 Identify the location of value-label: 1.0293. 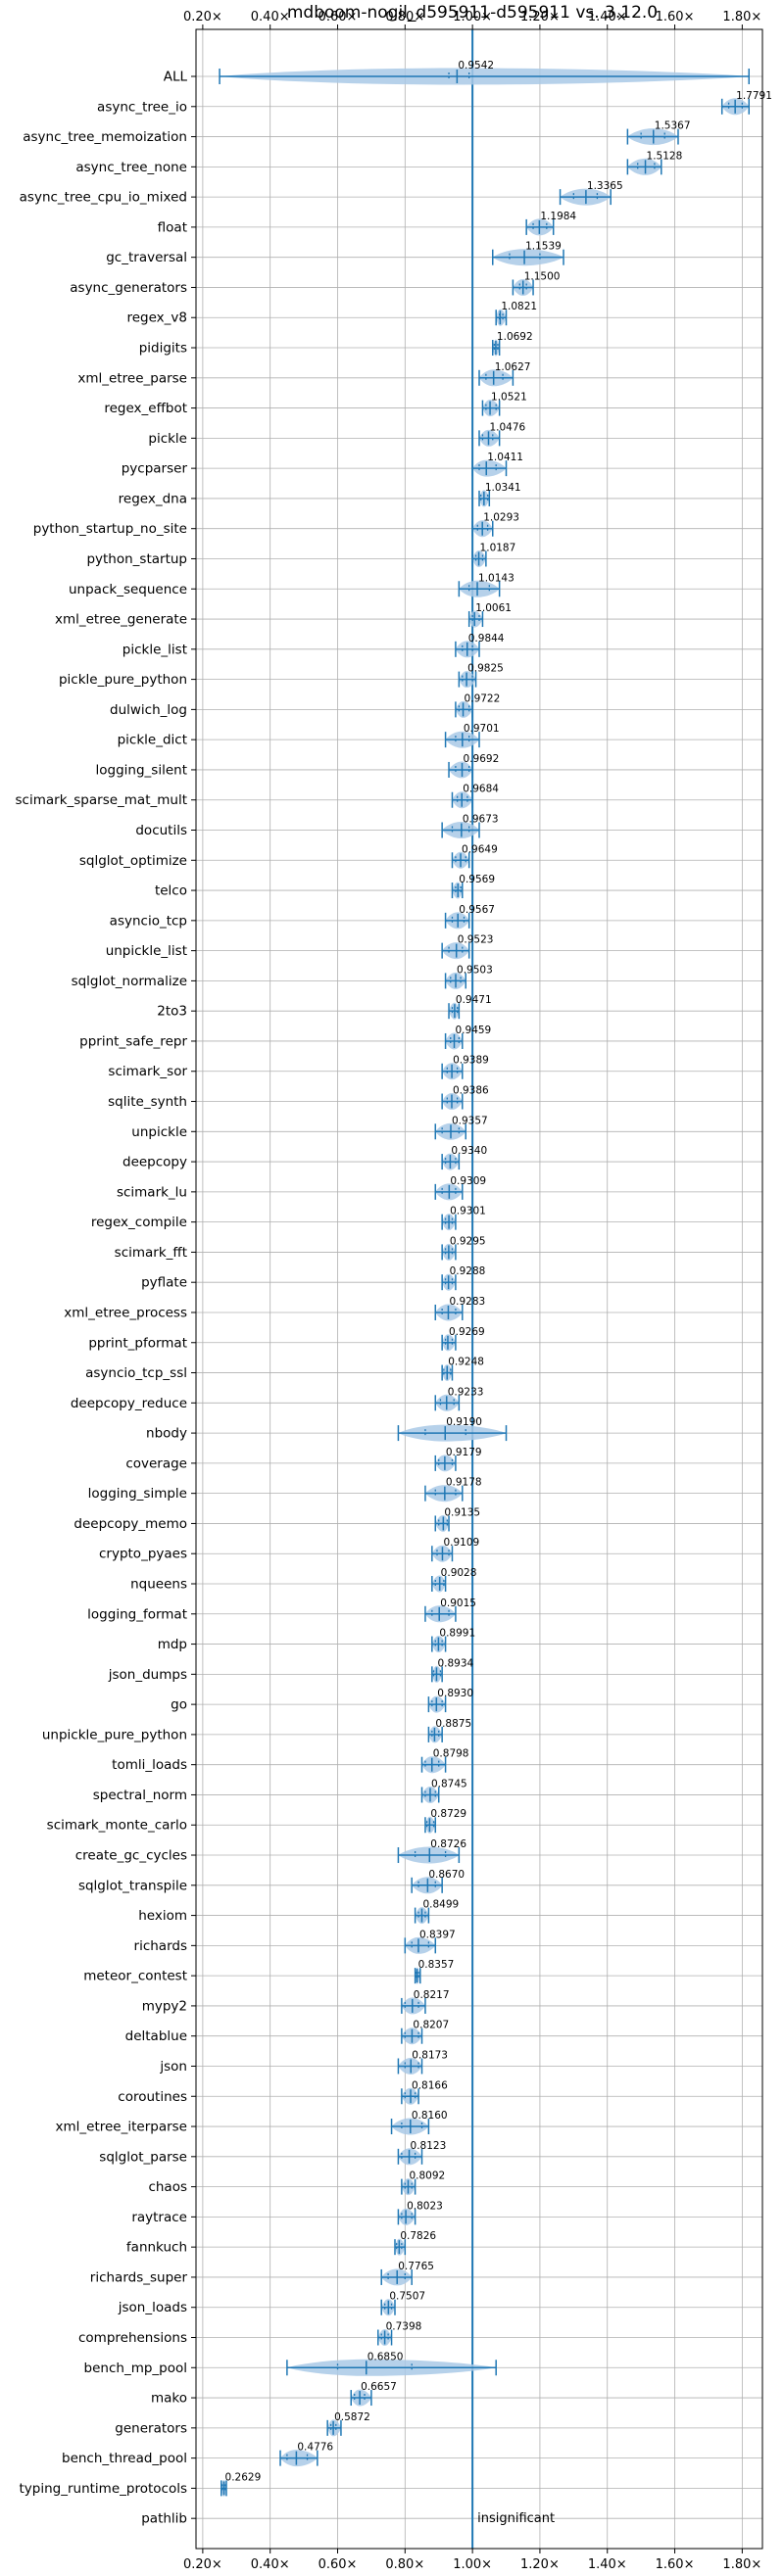
(501, 518).